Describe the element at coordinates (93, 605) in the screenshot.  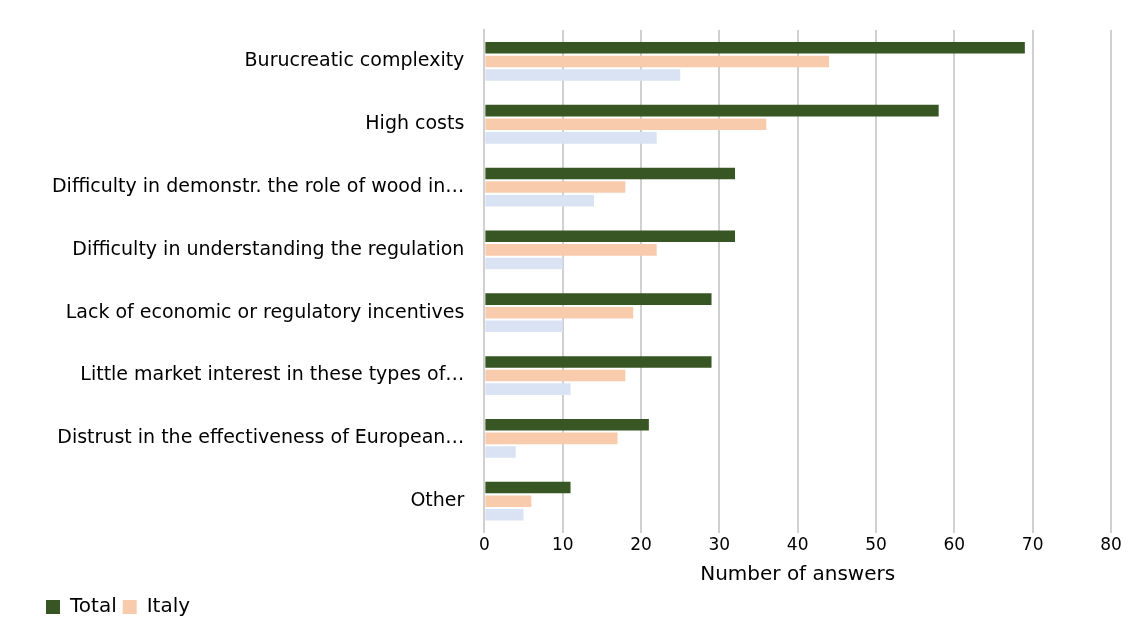
I see `legend-label: Total` at that location.